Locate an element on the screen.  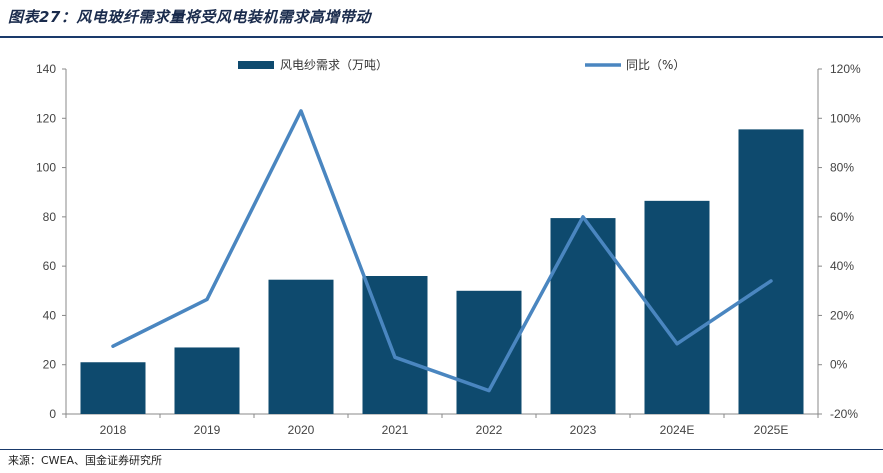
y-left-tick-label: 60 is located at coordinates (50, 266).